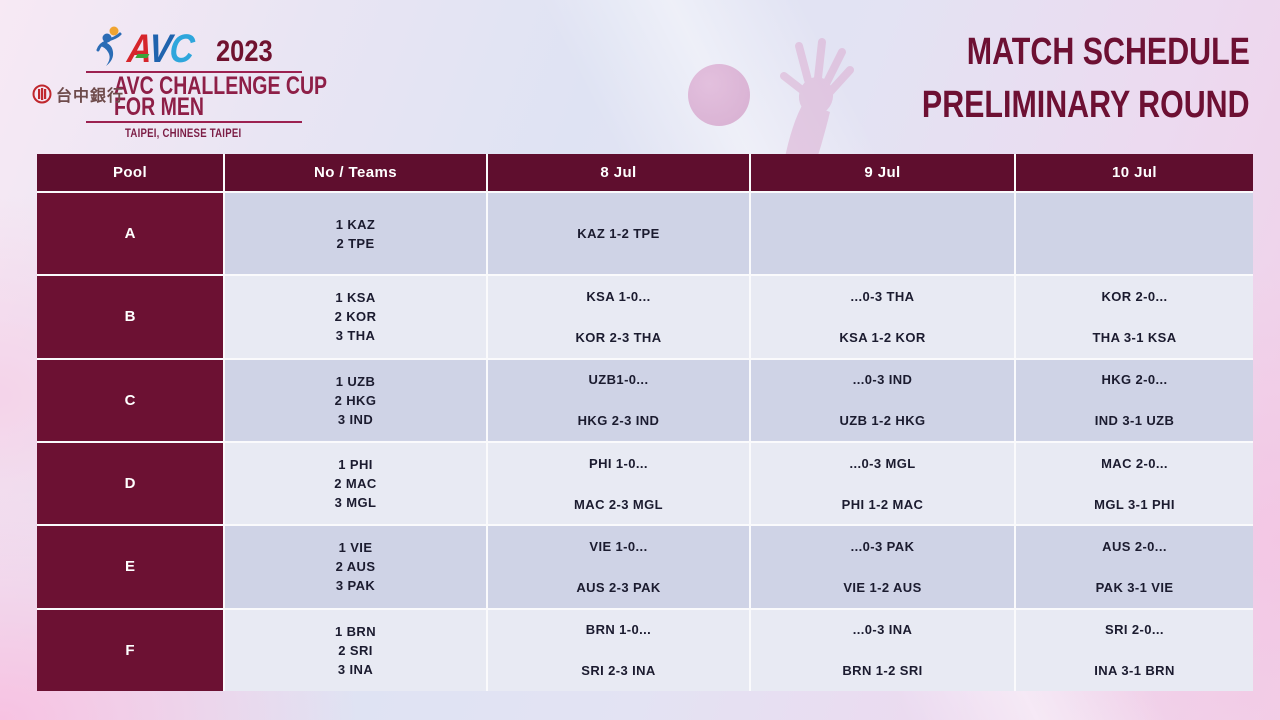 This screenshot has width=1280, height=720. What do you see at coordinates (618, 567) in the screenshot?
I see `matches-cell-8jul: VIE 1-0... AUS 2-3 PAK` at bounding box center [618, 567].